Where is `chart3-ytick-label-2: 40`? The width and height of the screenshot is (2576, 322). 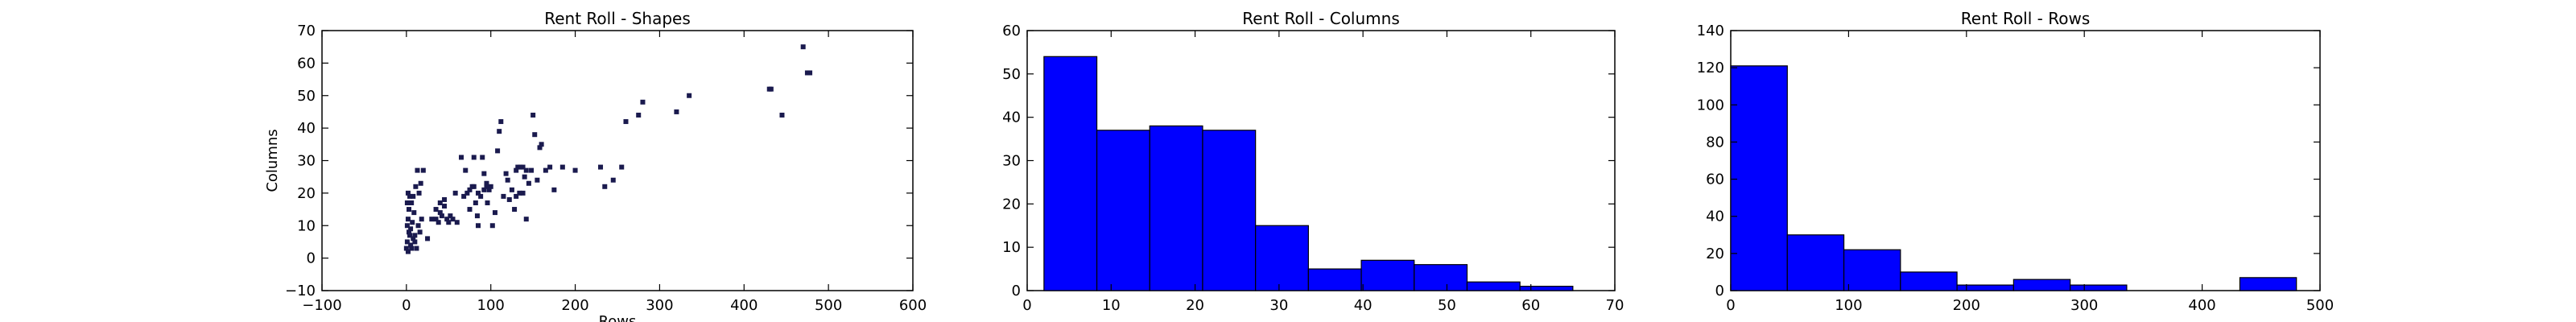 chart3-ytick-label-2: 40 is located at coordinates (1715, 216).